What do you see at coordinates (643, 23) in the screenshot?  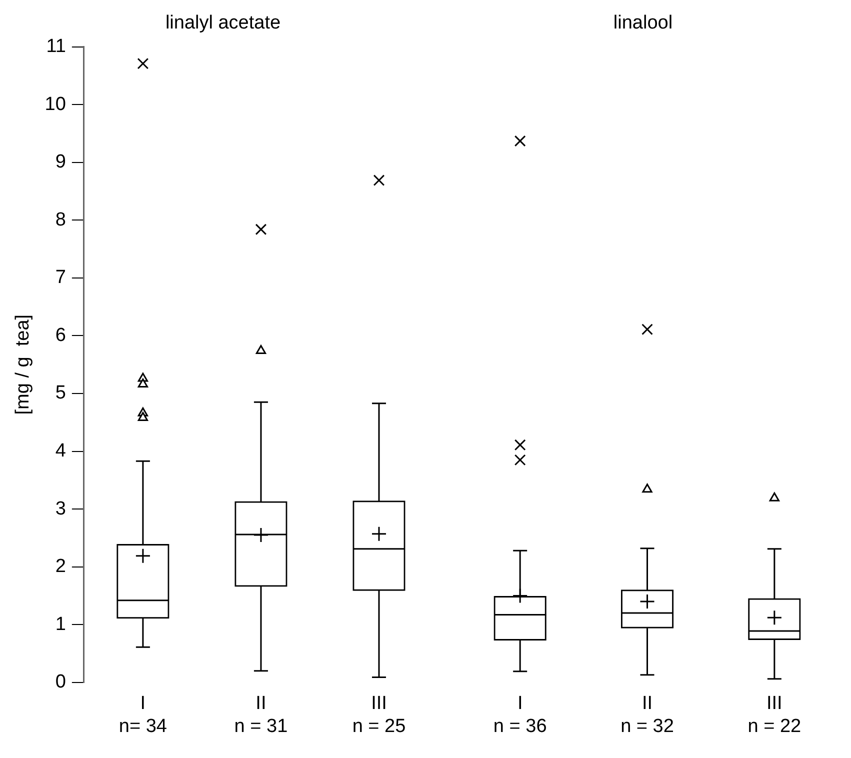 I see `chart-title: linalool` at bounding box center [643, 23].